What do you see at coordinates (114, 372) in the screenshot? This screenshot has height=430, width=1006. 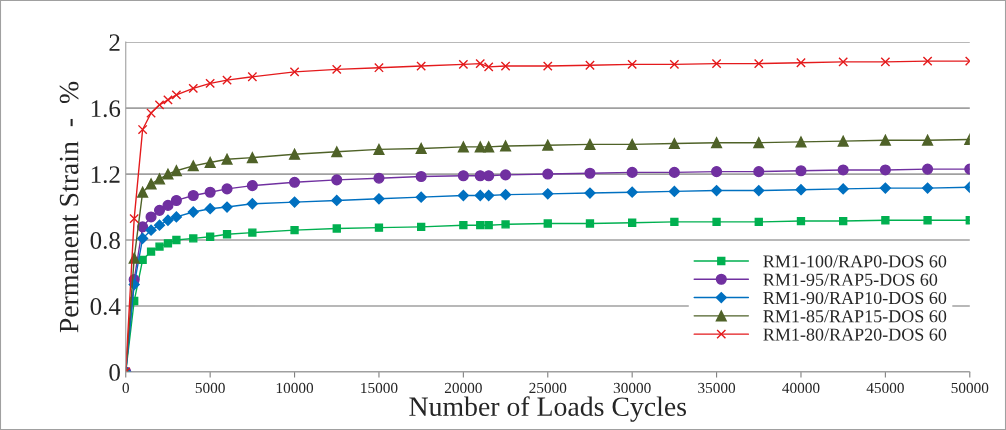 I see `y-tick-label: 0` at bounding box center [114, 372].